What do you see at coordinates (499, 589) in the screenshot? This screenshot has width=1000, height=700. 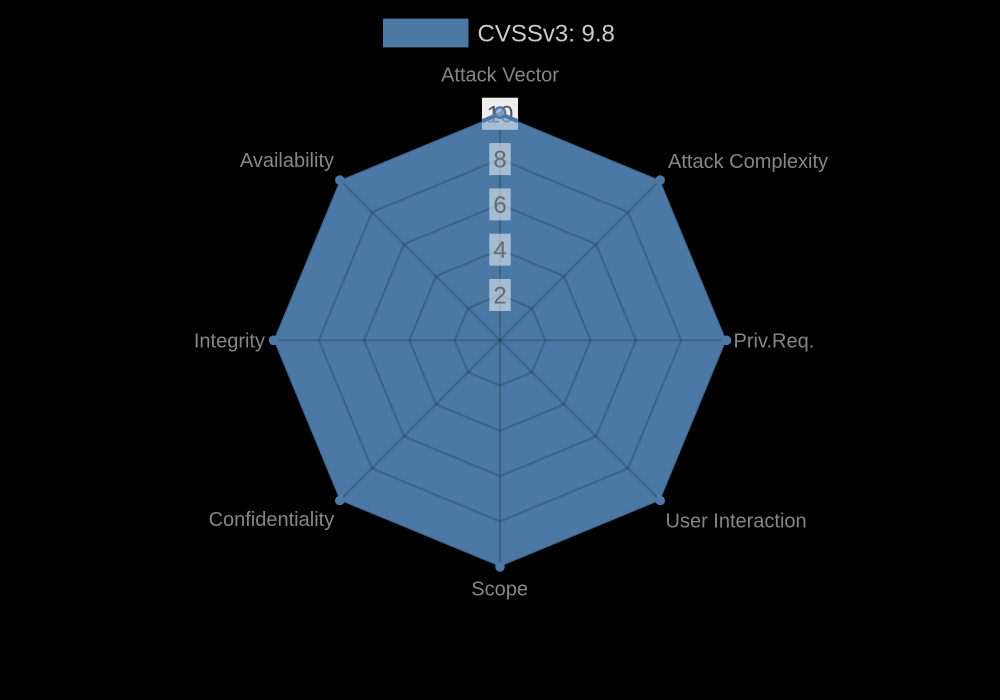 I see `svg-text: Scope` at bounding box center [499, 589].